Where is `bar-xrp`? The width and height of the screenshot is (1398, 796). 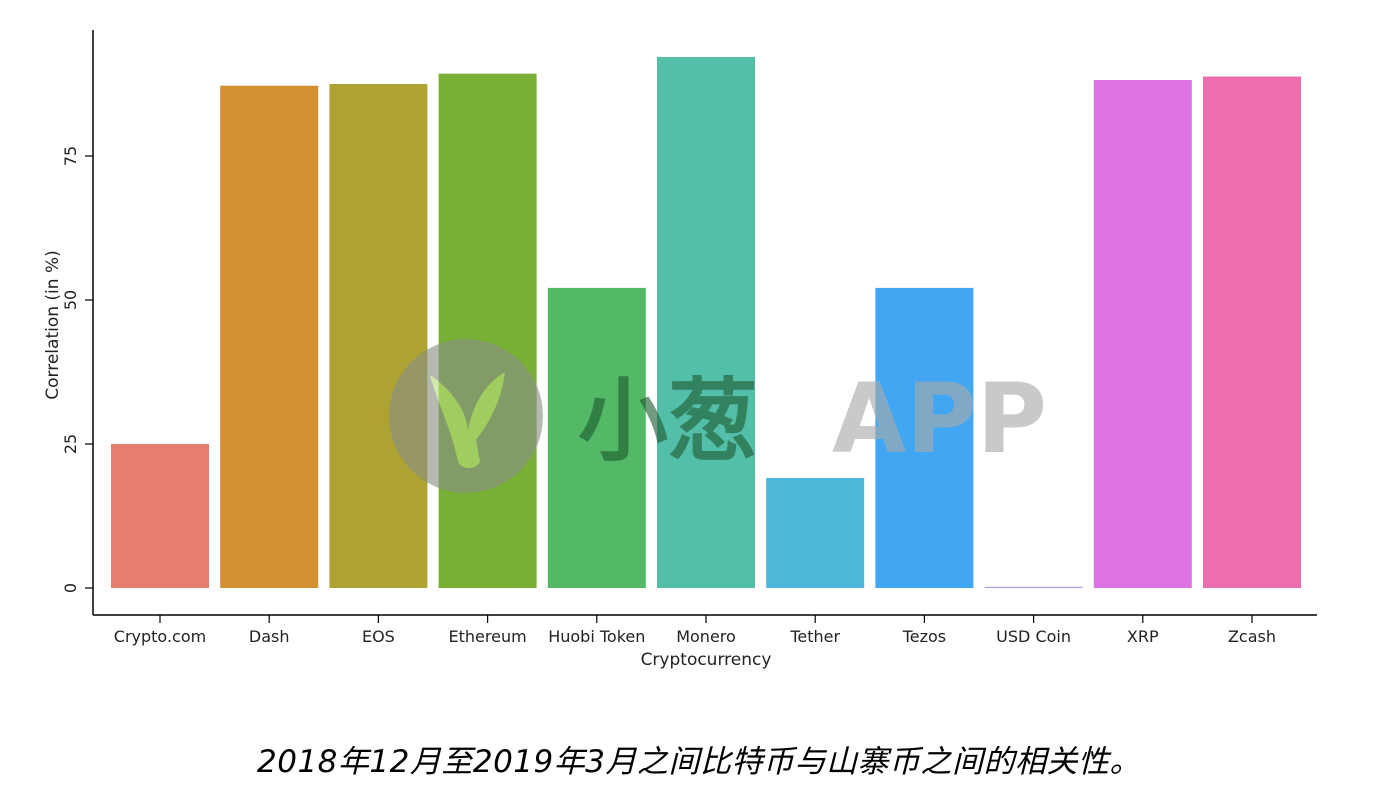 bar-xrp is located at coordinates (1142, 333).